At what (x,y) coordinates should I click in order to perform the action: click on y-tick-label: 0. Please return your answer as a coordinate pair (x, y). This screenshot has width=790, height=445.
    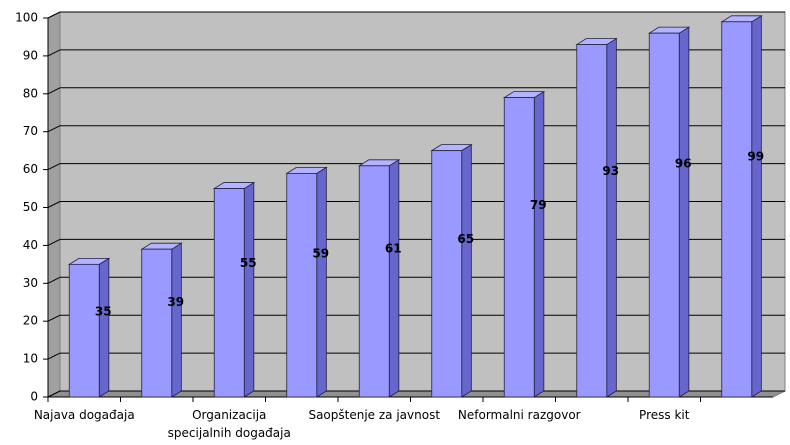
    Looking at the image, I should click on (34, 397).